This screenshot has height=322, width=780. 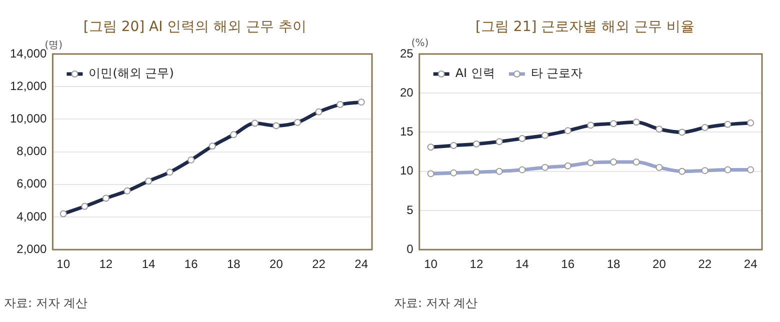 I want to click on chart-title: [그림 21] 근로자별 해외 근무 비율, so click(x=585, y=27).